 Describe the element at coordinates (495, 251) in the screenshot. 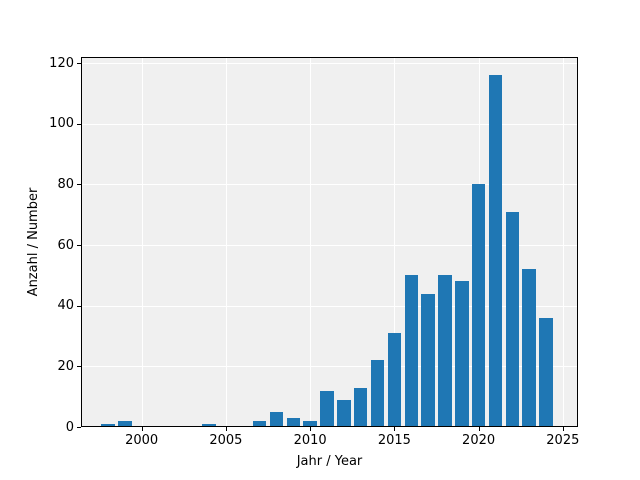

I see `bar-2021` at that location.